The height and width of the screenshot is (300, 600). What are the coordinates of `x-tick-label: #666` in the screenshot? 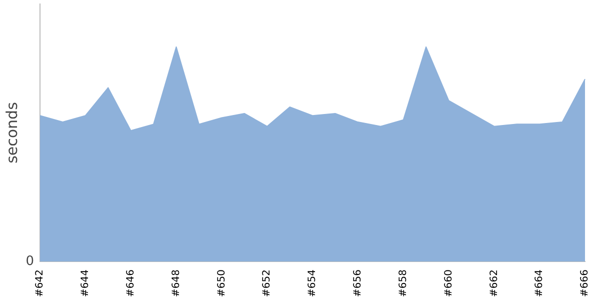 It's located at (585, 284).